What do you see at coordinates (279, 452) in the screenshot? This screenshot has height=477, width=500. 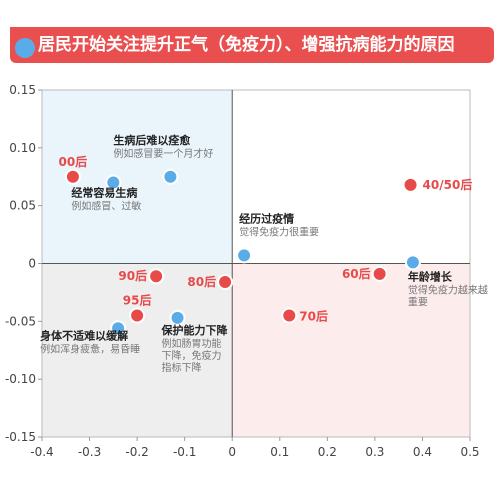 I see `x-tick-label: 0.1` at bounding box center [279, 452].